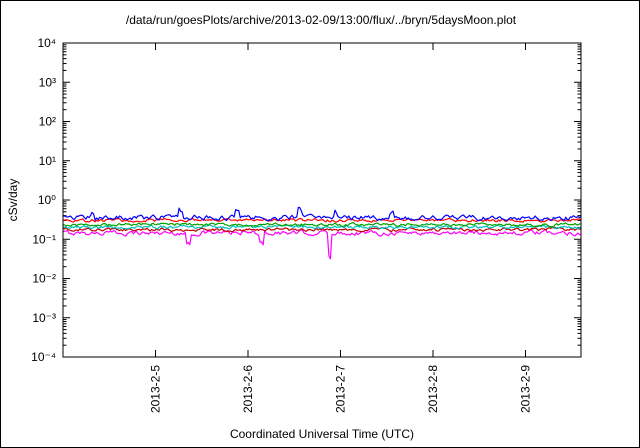  Describe the element at coordinates (156, 389) in the screenshot. I see `x-tick-label: 2013-2-5` at that location.